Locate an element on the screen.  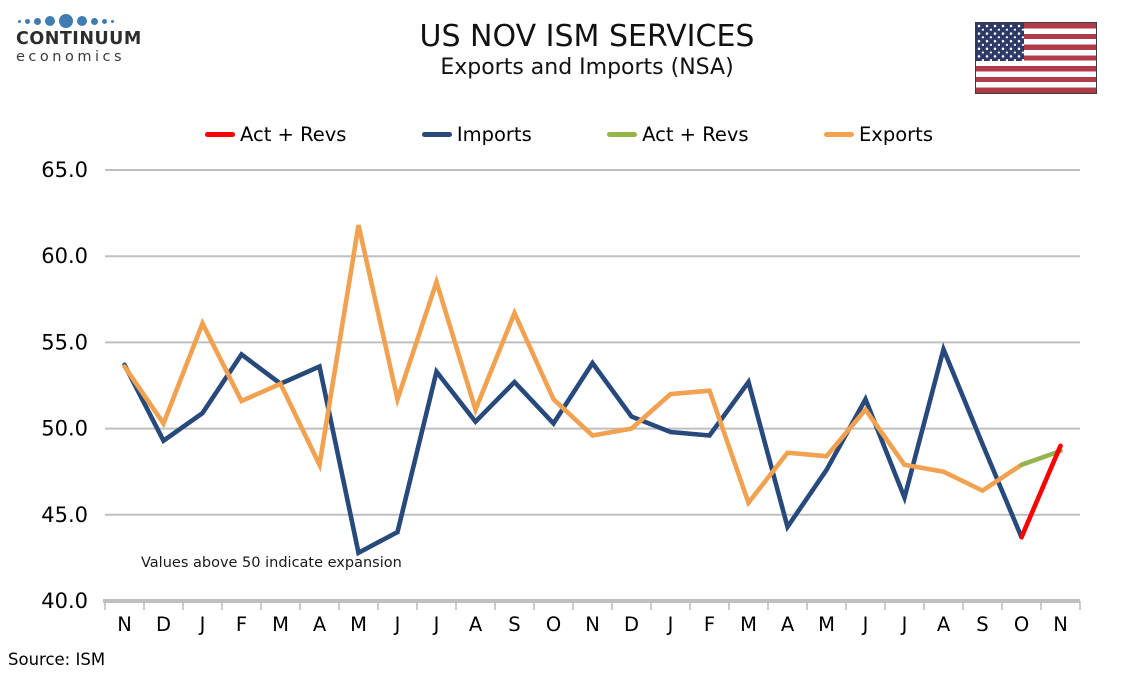
y-axis-label: 40.0 is located at coordinates (64, 601).